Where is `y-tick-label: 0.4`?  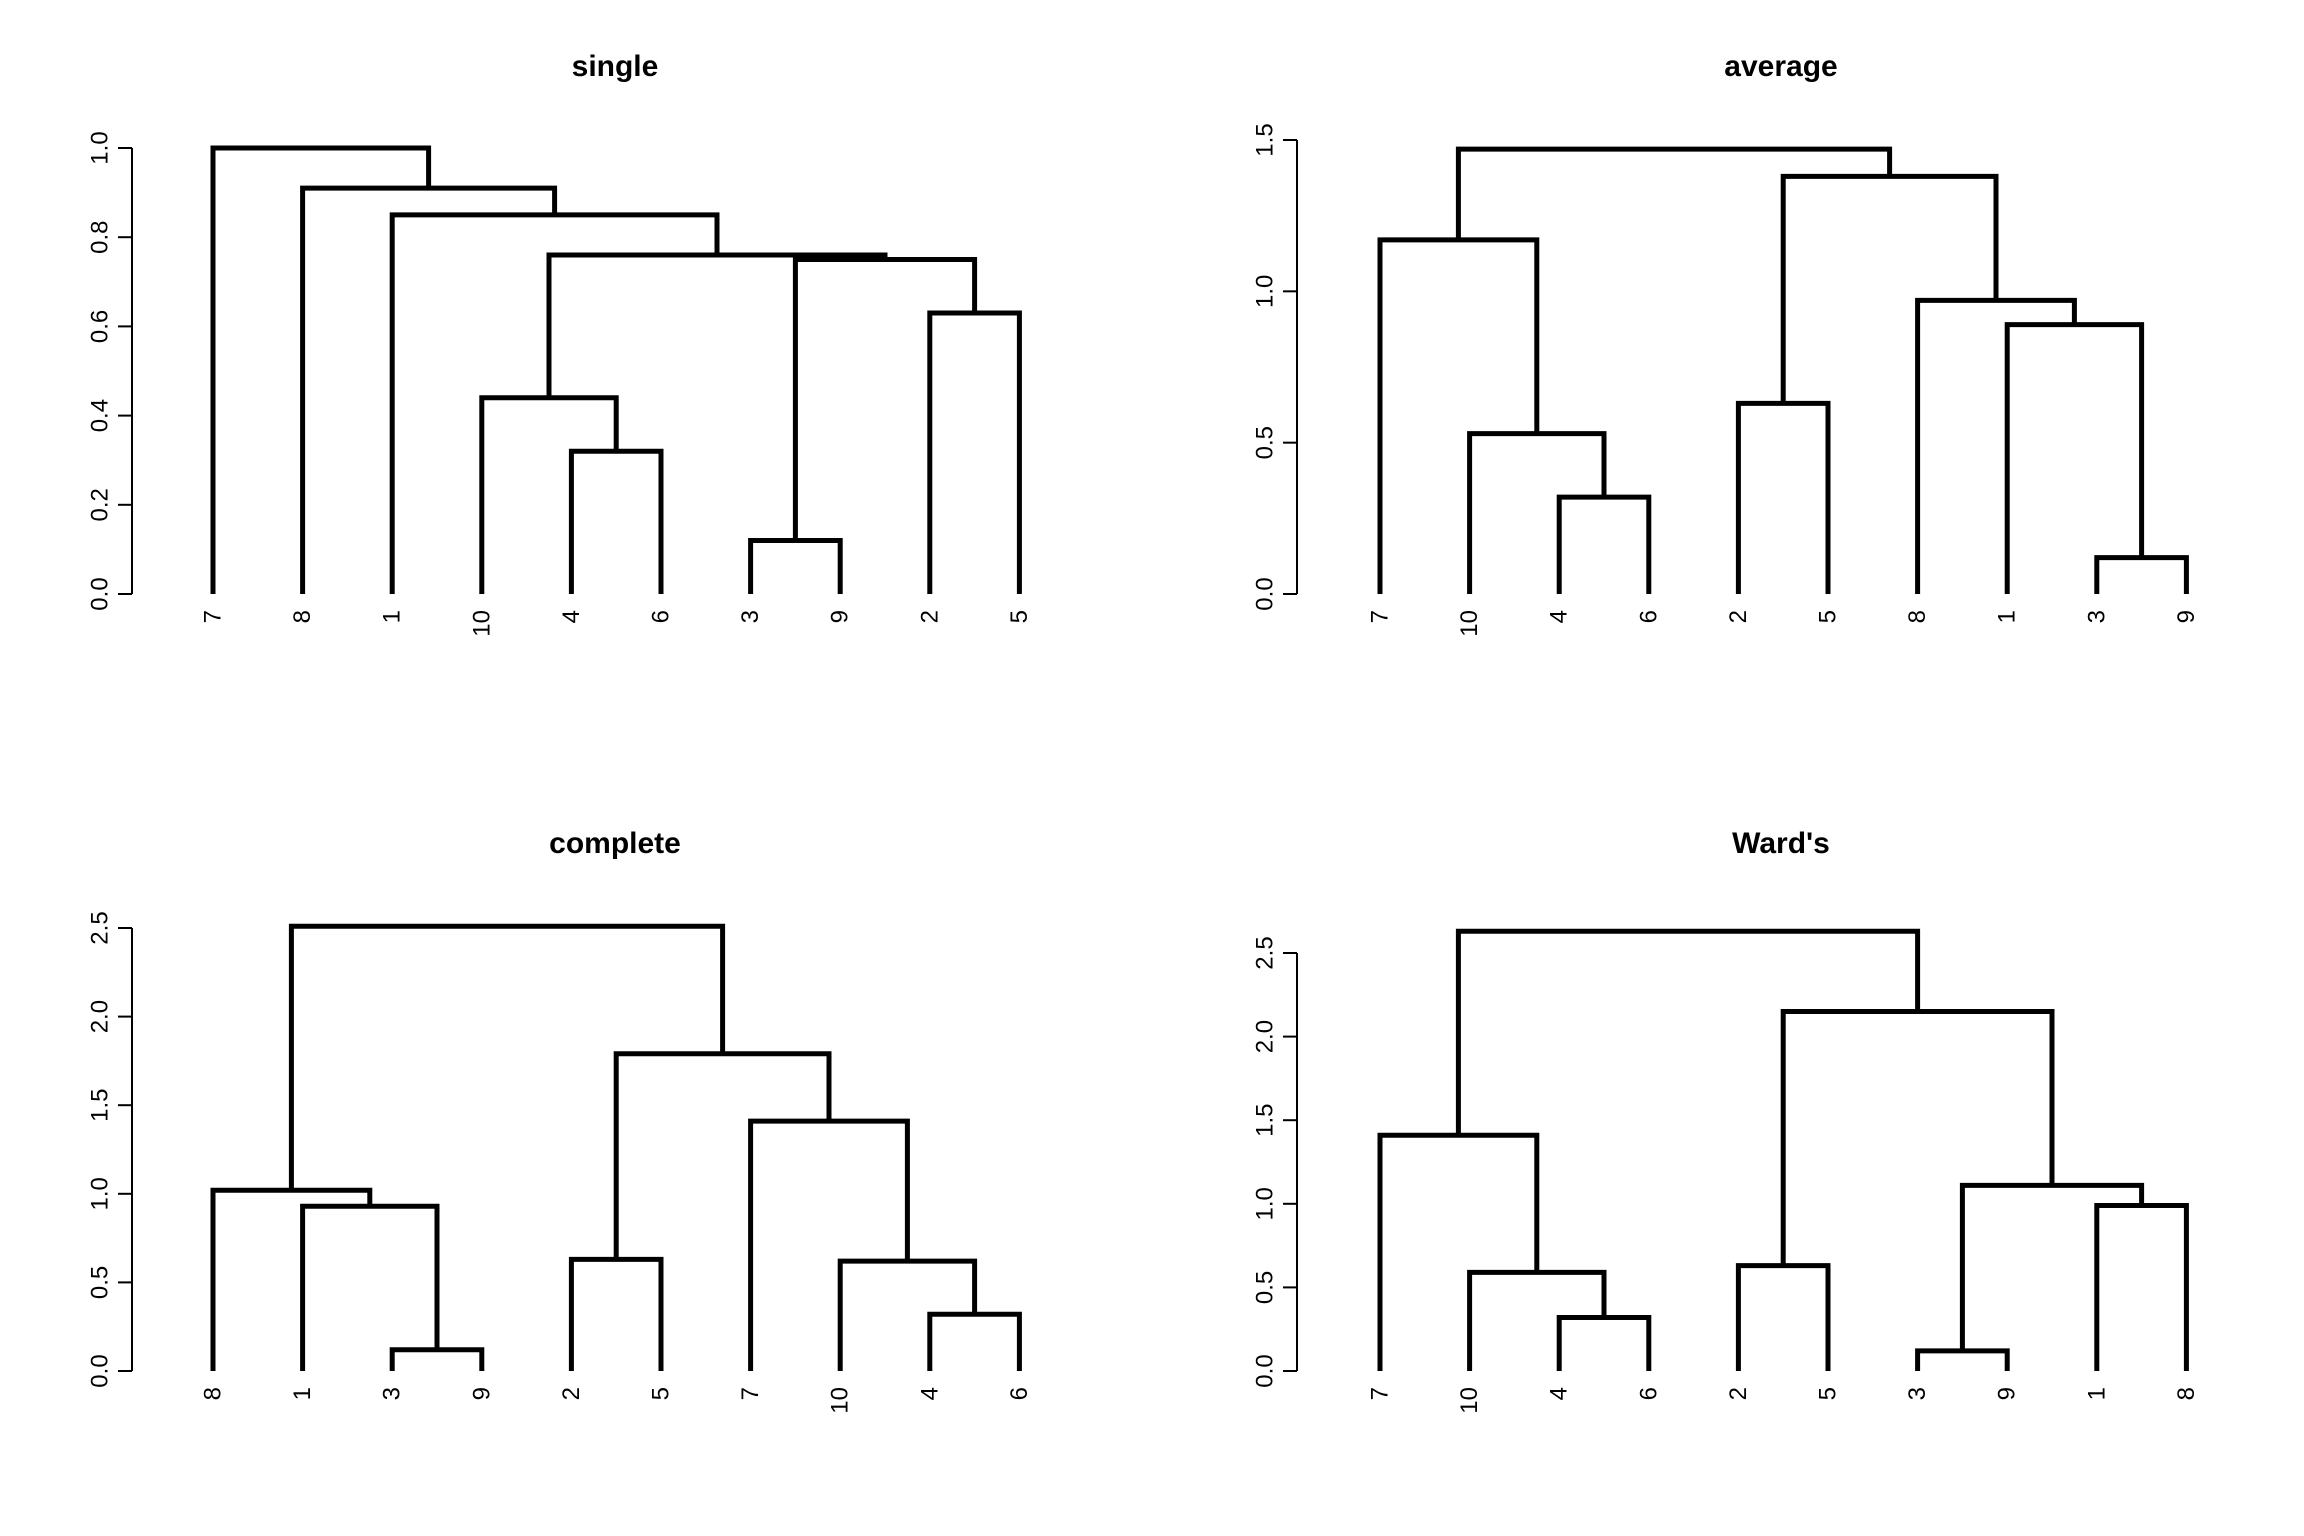 y-tick-label: 0.4 is located at coordinates (100, 415).